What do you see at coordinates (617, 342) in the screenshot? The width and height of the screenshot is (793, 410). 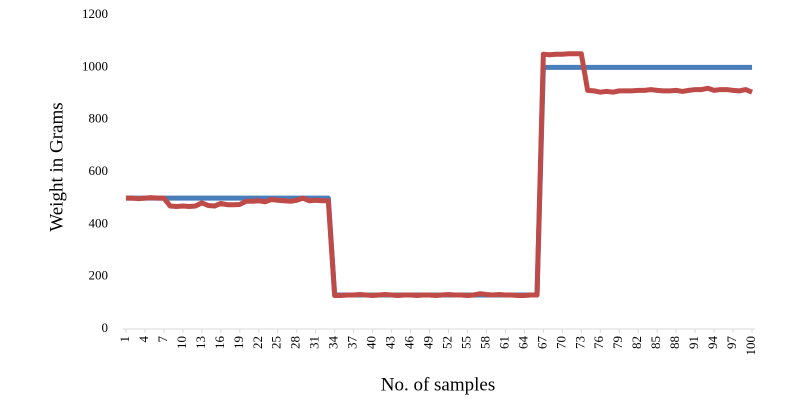 I see `x-tick-label: 79` at bounding box center [617, 342].